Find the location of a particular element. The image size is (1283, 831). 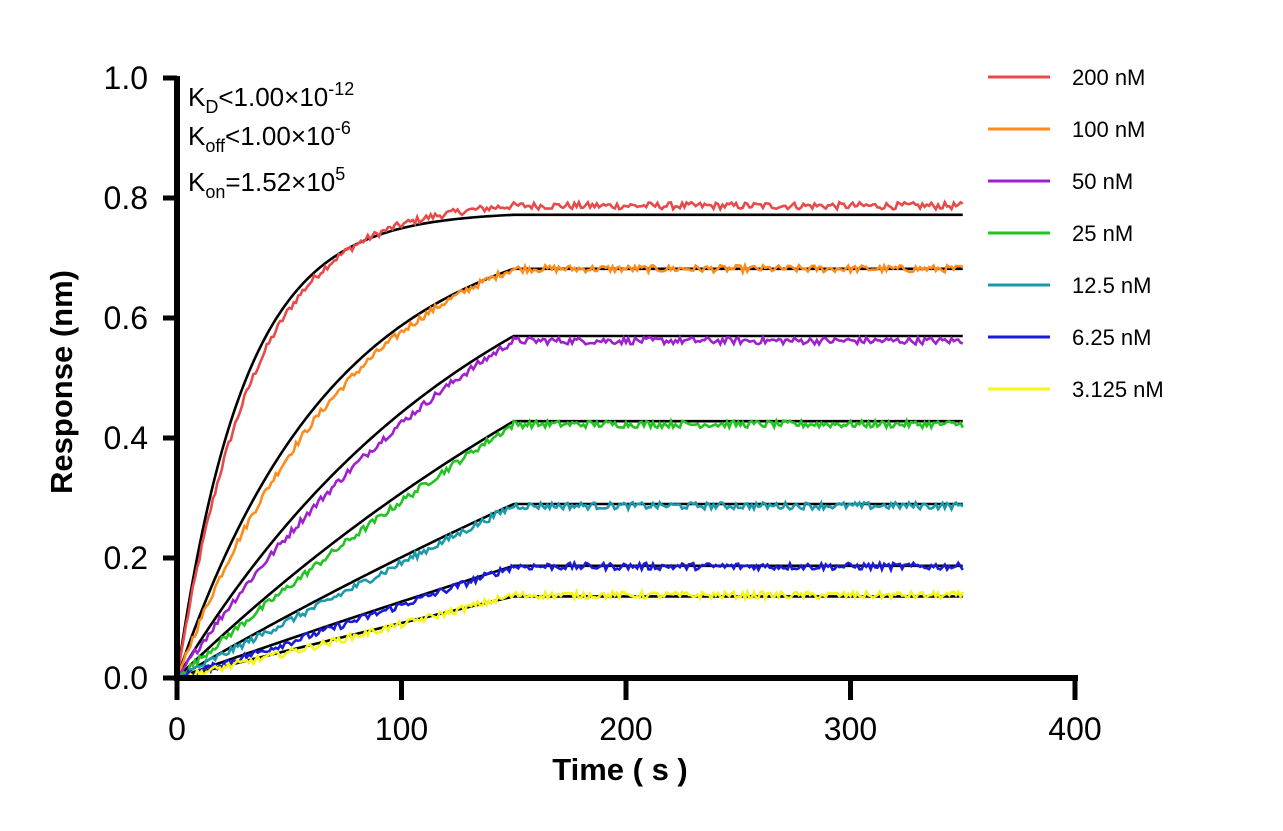

legend-label: 6.25 nM is located at coordinates (1112, 337).